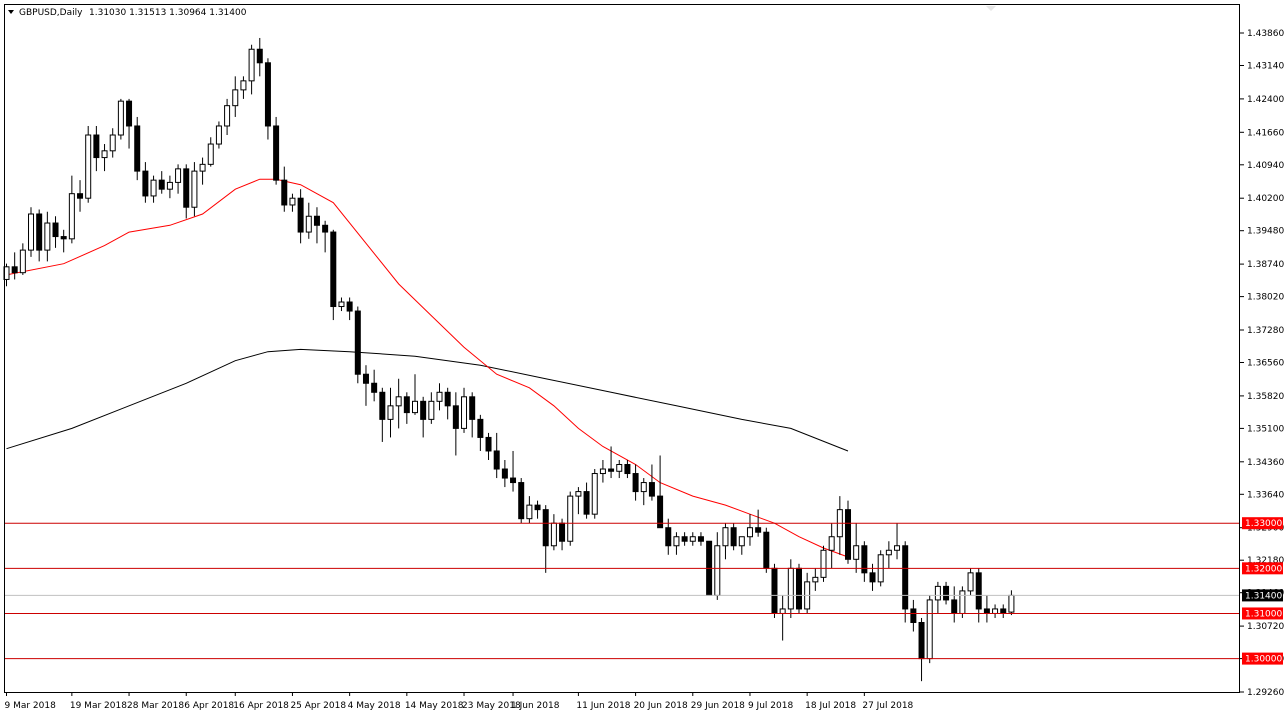 The width and height of the screenshot is (1285, 719). I want to click on x-tick-label: 19 Mar 2018, so click(98, 706).